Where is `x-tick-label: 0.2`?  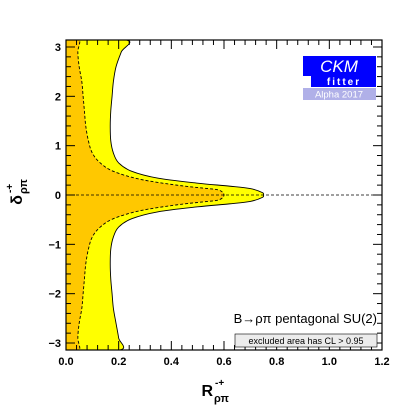 x-tick-label: 0.2 is located at coordinates (118, 362).